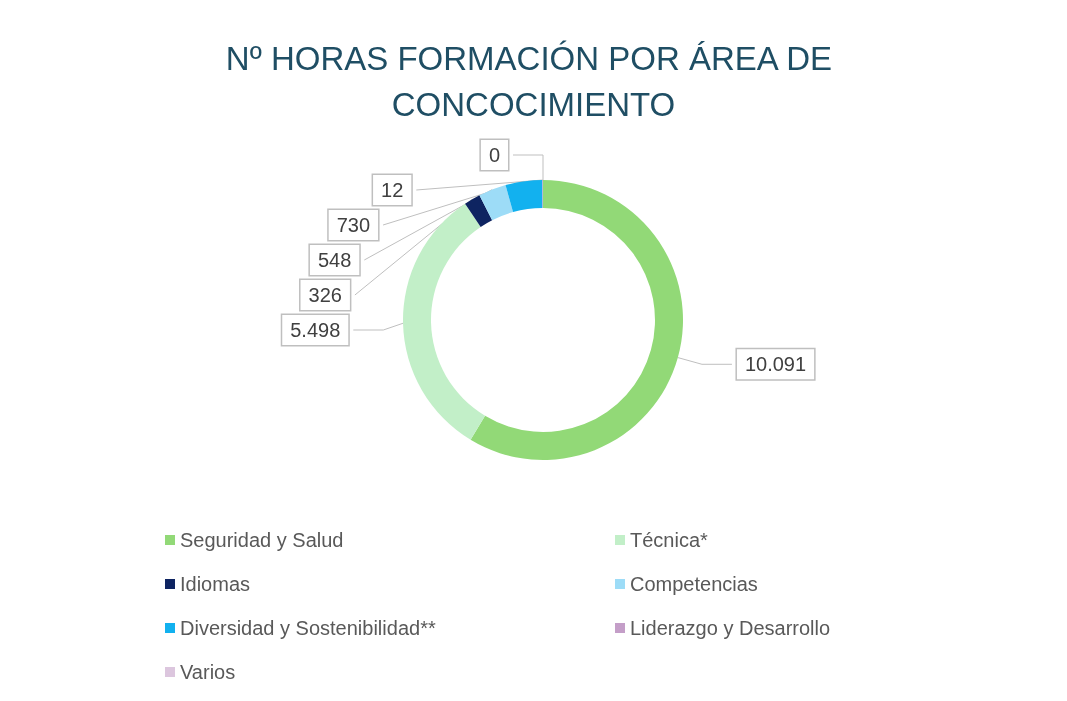 Image resolution: width=1067 pixels, height=701 pixels. What do you see at coordinates (215, 584) in the screenshot?
I see `legend-label: Idiomas` at bounding box center [215, 584].